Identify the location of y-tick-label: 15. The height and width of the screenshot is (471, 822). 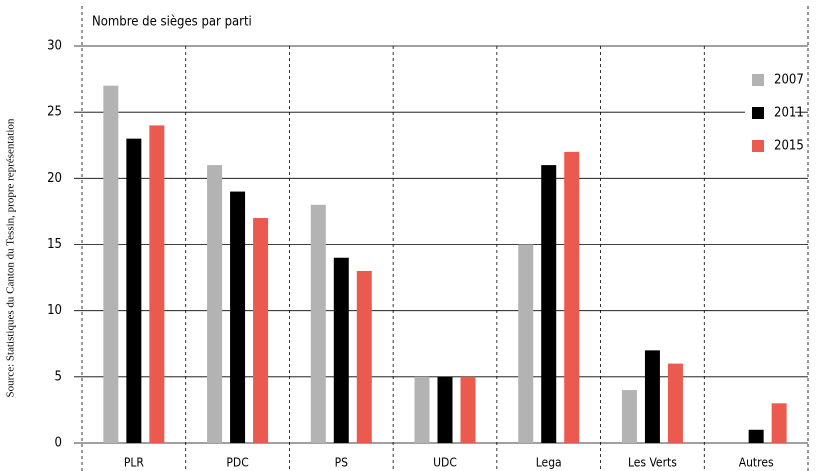
(54, 244).